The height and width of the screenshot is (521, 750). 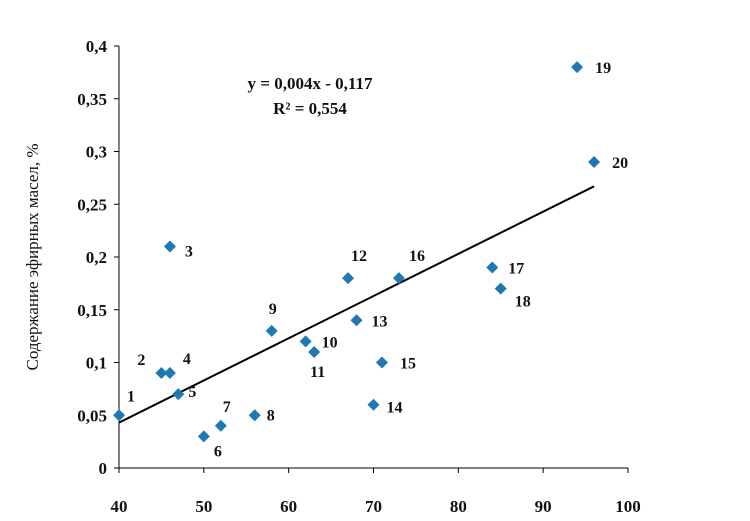 I want to click on x-tick-label: 40, so click(x=119, y=506).